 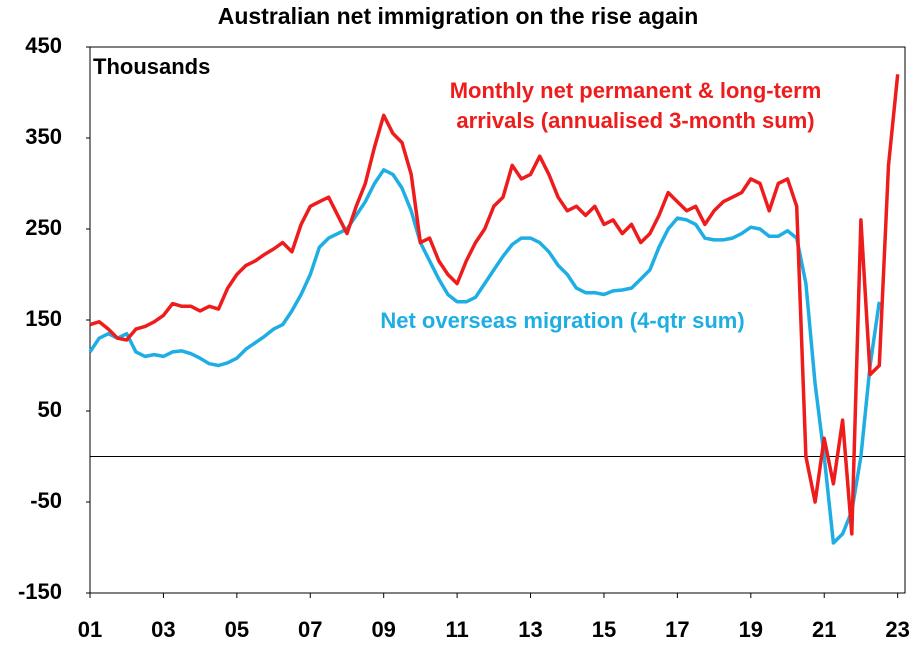 What do you see at coordinates (50, 409) in the screenshot?
I see `y-tick-label: 50` at bounding box center [50, 409].